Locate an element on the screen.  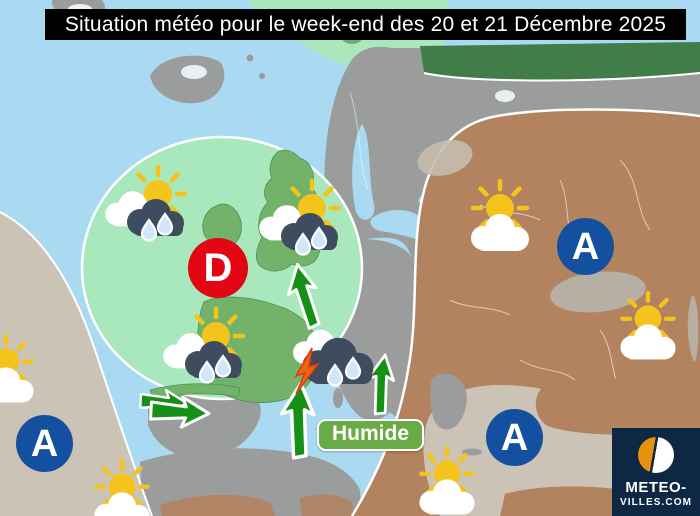
humidity-label: Humide is located at coordinates (371, 435).